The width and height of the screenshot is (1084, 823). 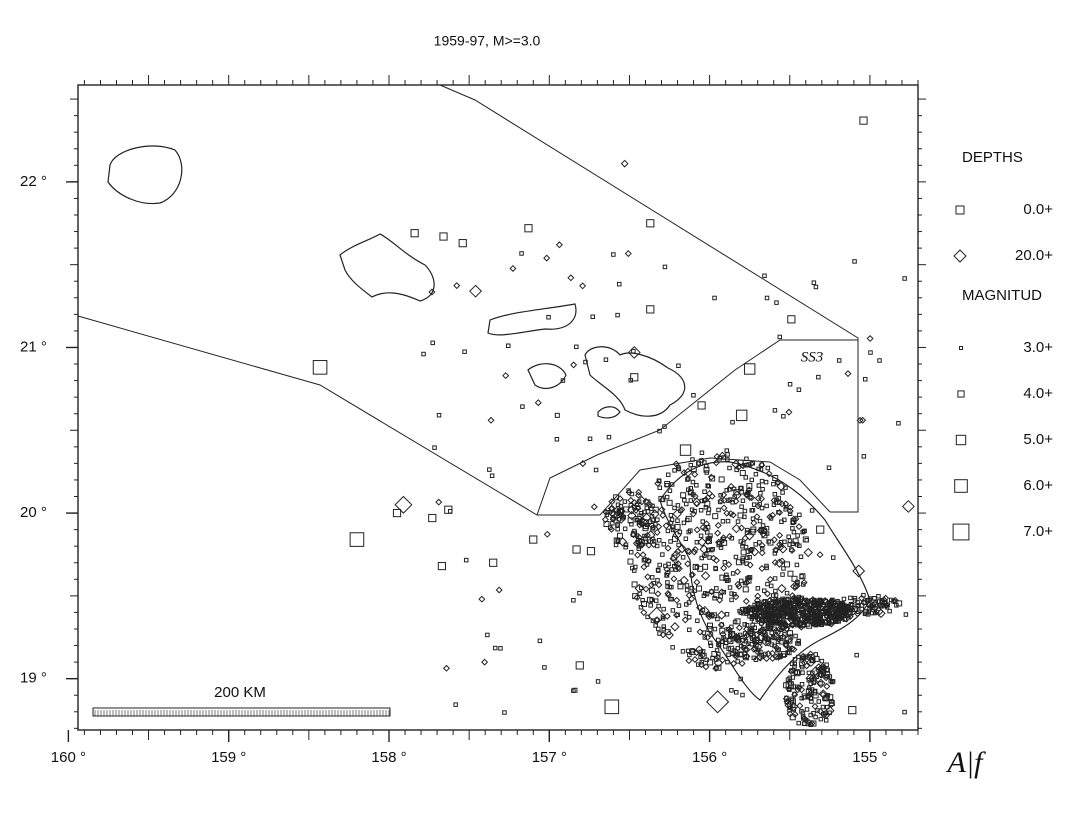 What do you see at coordinates (241, 712) in the screenshot?
I see `scale-bar-frame` at bounding box center [241, 712].